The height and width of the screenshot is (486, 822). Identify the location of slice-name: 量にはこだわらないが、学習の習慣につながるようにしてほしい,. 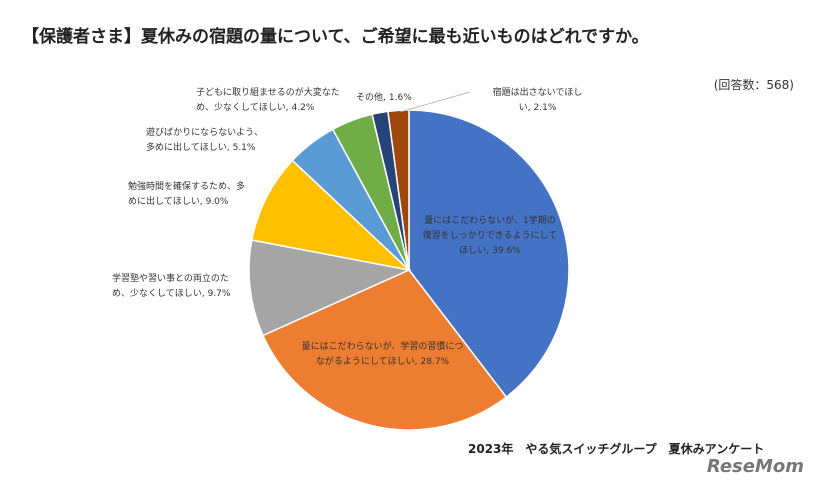
(382, 354).